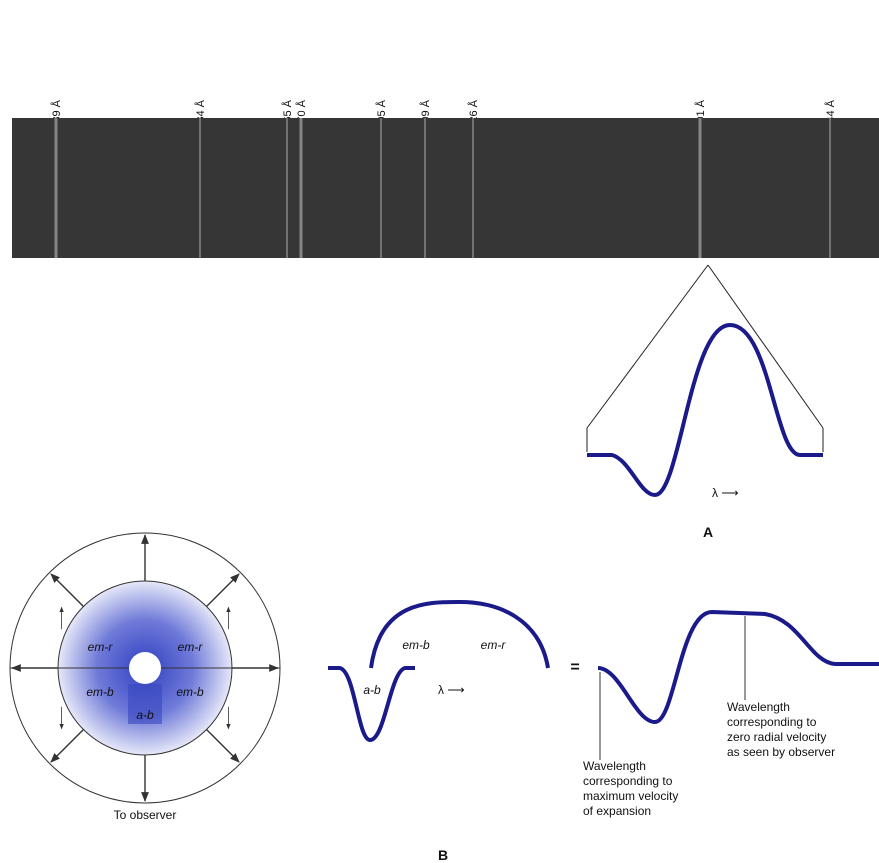  What do you see at coordinates (708, 532) in the screenshot?
I see `panel-label: A` at bounding box center [708, 532].